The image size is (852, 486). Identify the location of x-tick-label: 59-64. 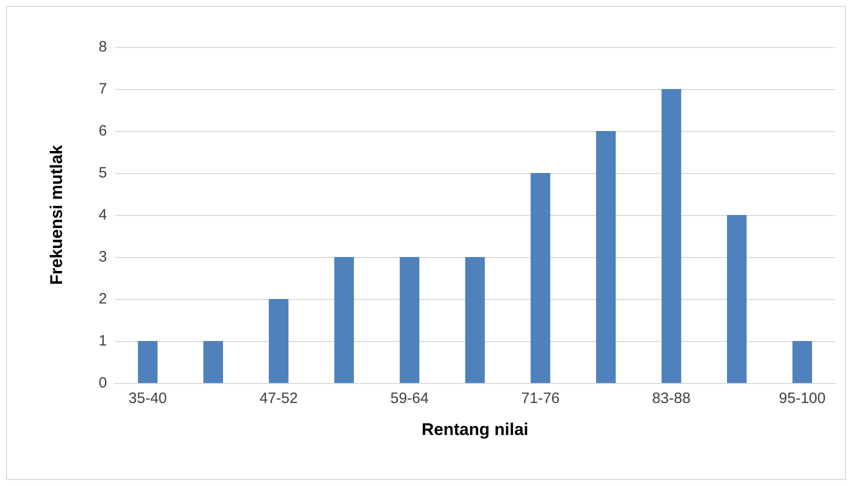
(409, 398).